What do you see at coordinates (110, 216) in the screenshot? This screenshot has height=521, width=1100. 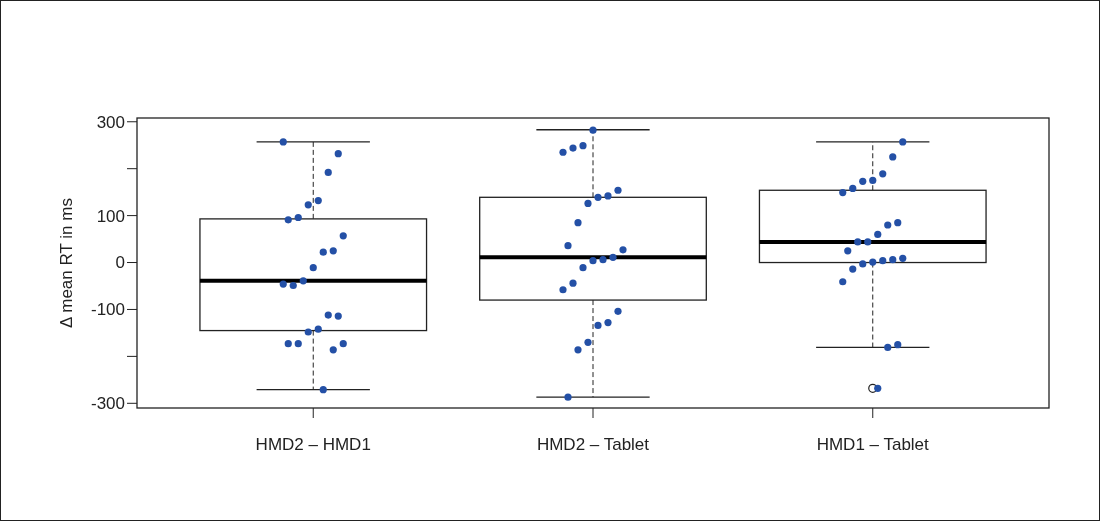 I see `y-tick-label: 100` at bounding box center [110, 216].